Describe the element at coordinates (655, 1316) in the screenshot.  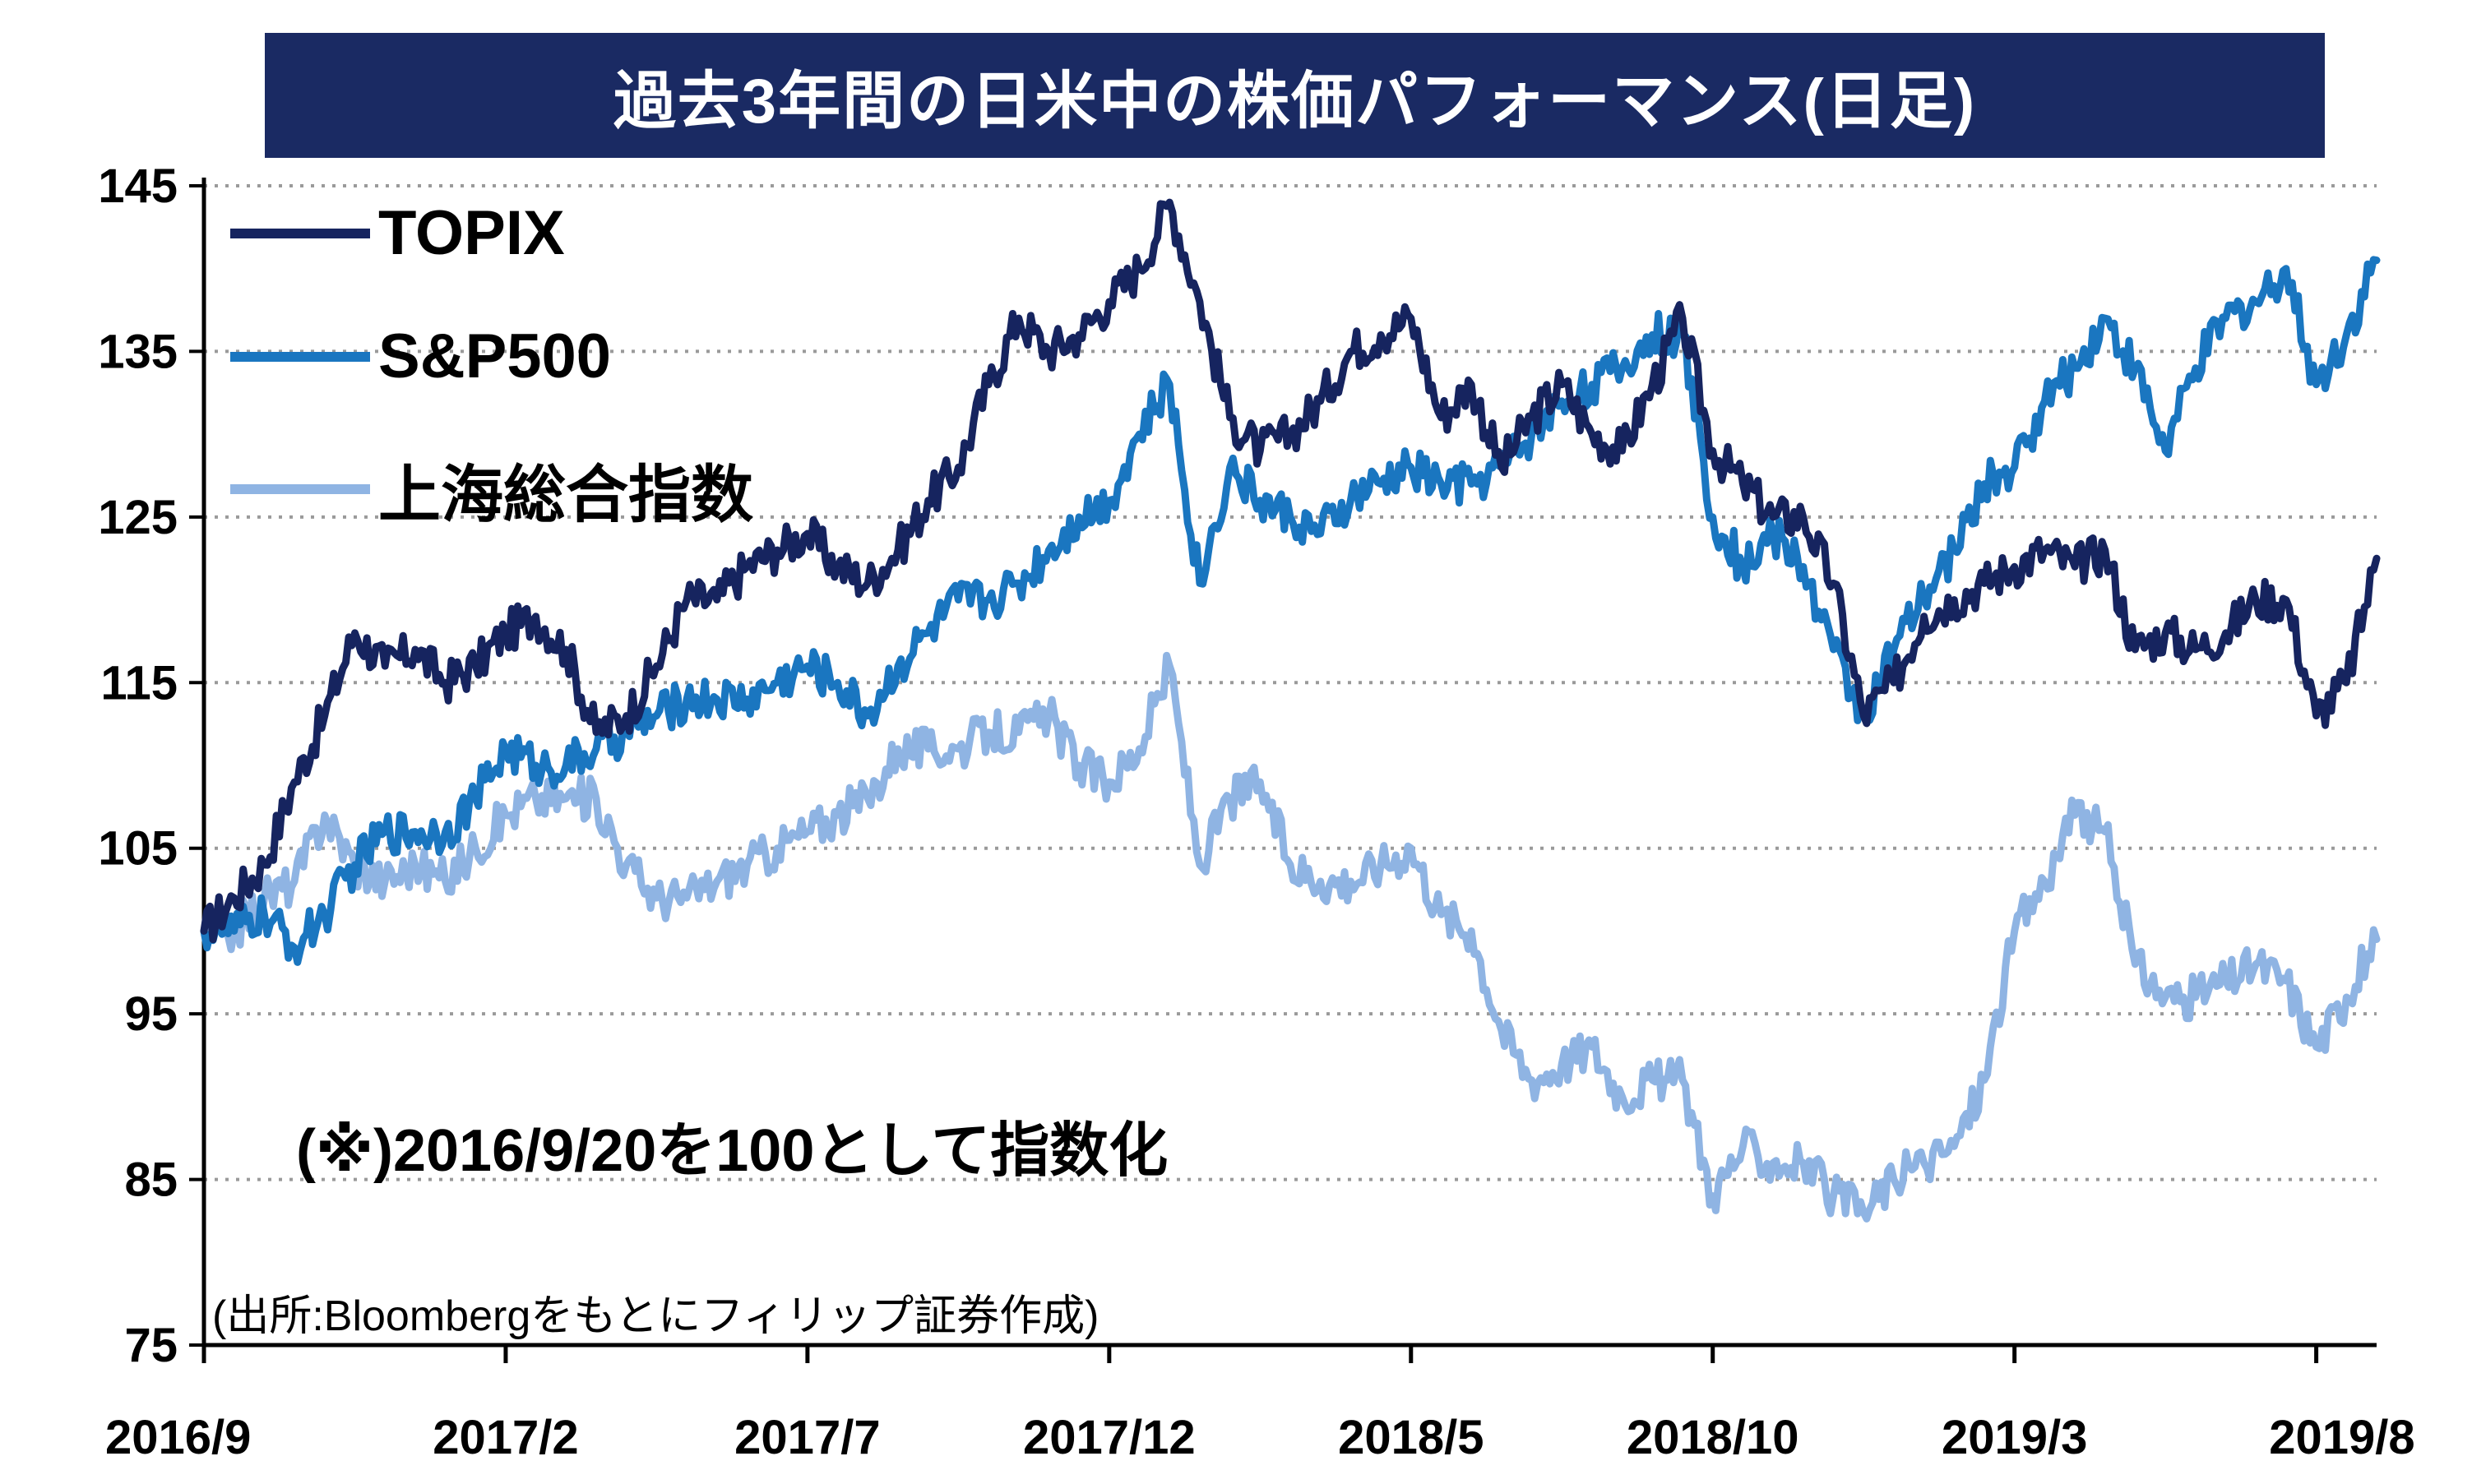
I see `source-note: (出所:Bloombergをもとにフィリップ証券作成)` at that location.